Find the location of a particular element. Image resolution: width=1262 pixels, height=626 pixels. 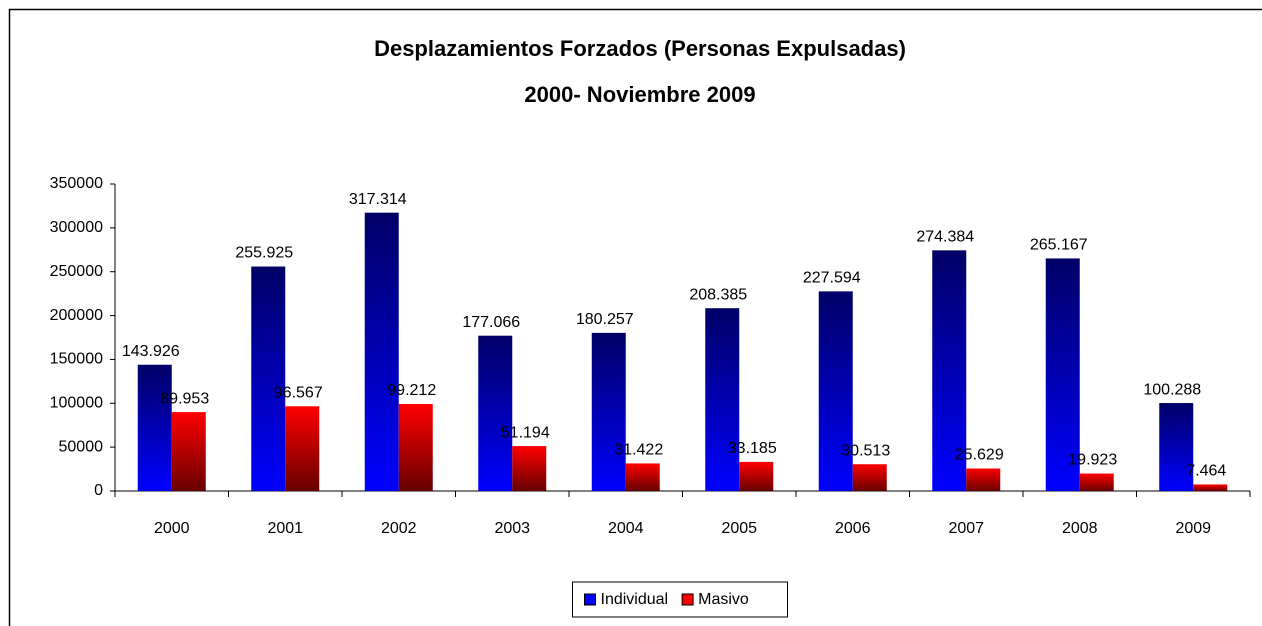

data-label: 143.926 is located at coordinates (151, 351).